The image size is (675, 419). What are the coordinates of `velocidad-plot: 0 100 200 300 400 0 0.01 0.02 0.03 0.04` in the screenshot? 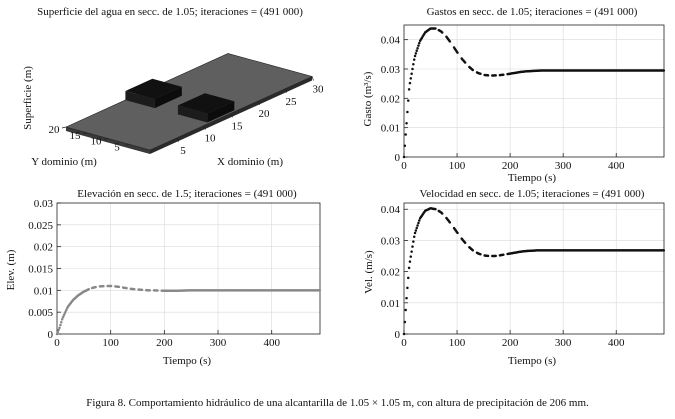 It's located at (523, 275).